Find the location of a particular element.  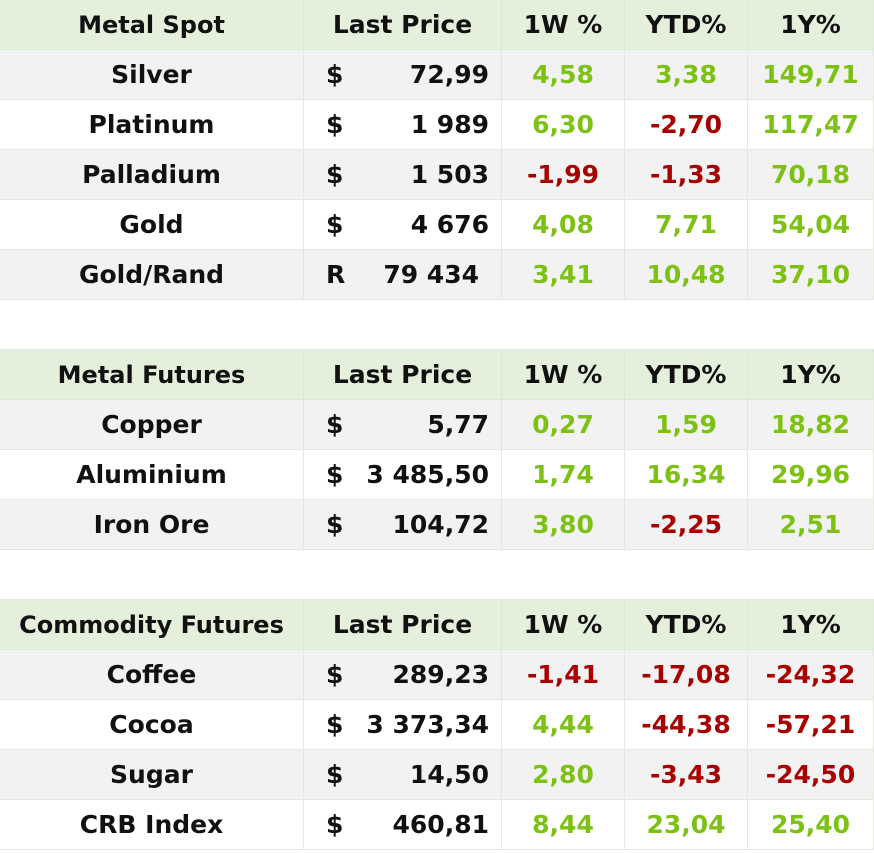

row-price: $289,23 is located at coordinates (403, 675).